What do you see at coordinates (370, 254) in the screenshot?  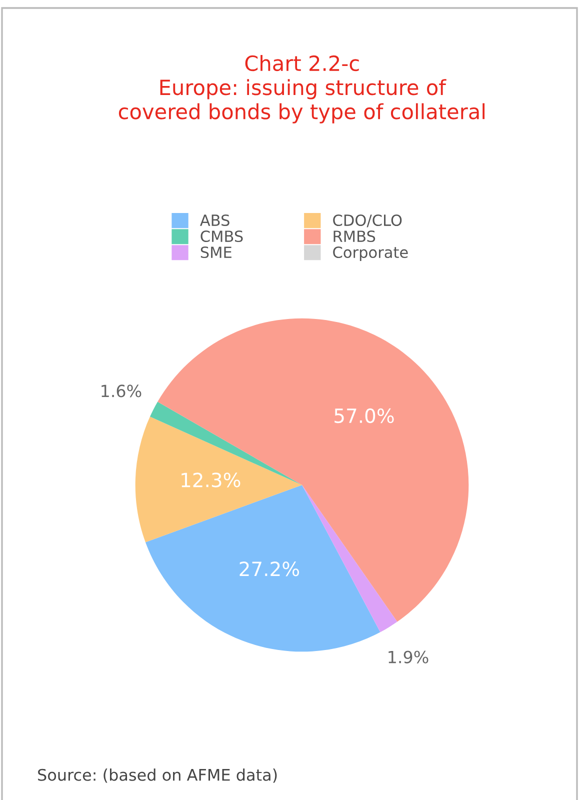 I see `legend-label: Corporate` at bounding box center [370, 254].